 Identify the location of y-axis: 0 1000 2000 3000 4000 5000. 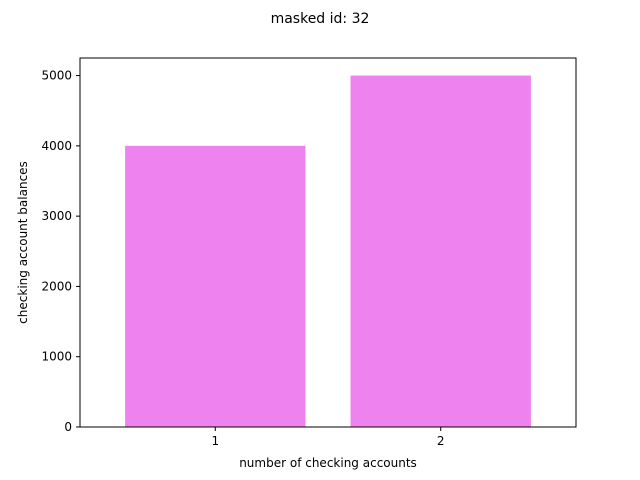
(60, 251).